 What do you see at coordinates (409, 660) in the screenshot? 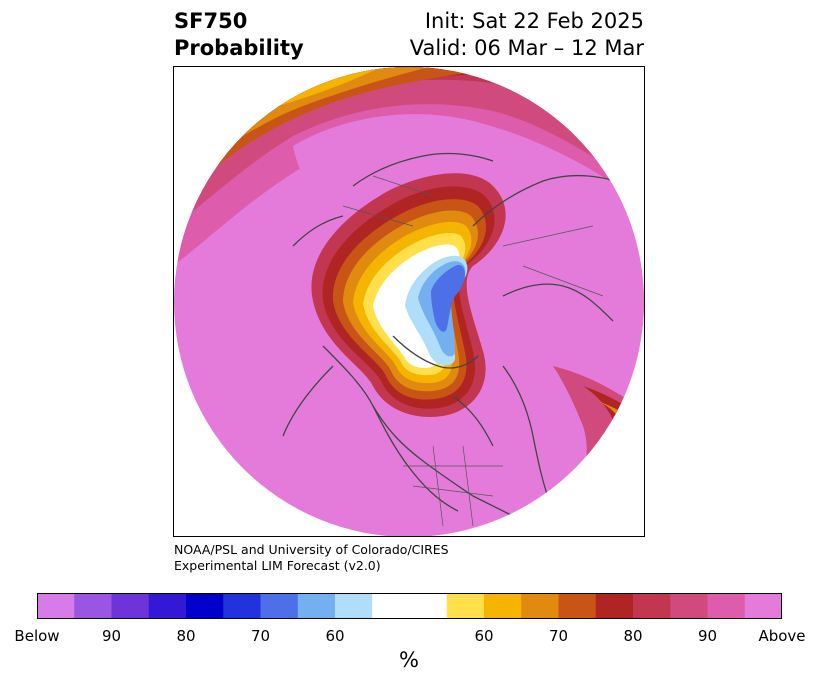
I see `colorbar-unit: %` at bounding box center [409, 660].